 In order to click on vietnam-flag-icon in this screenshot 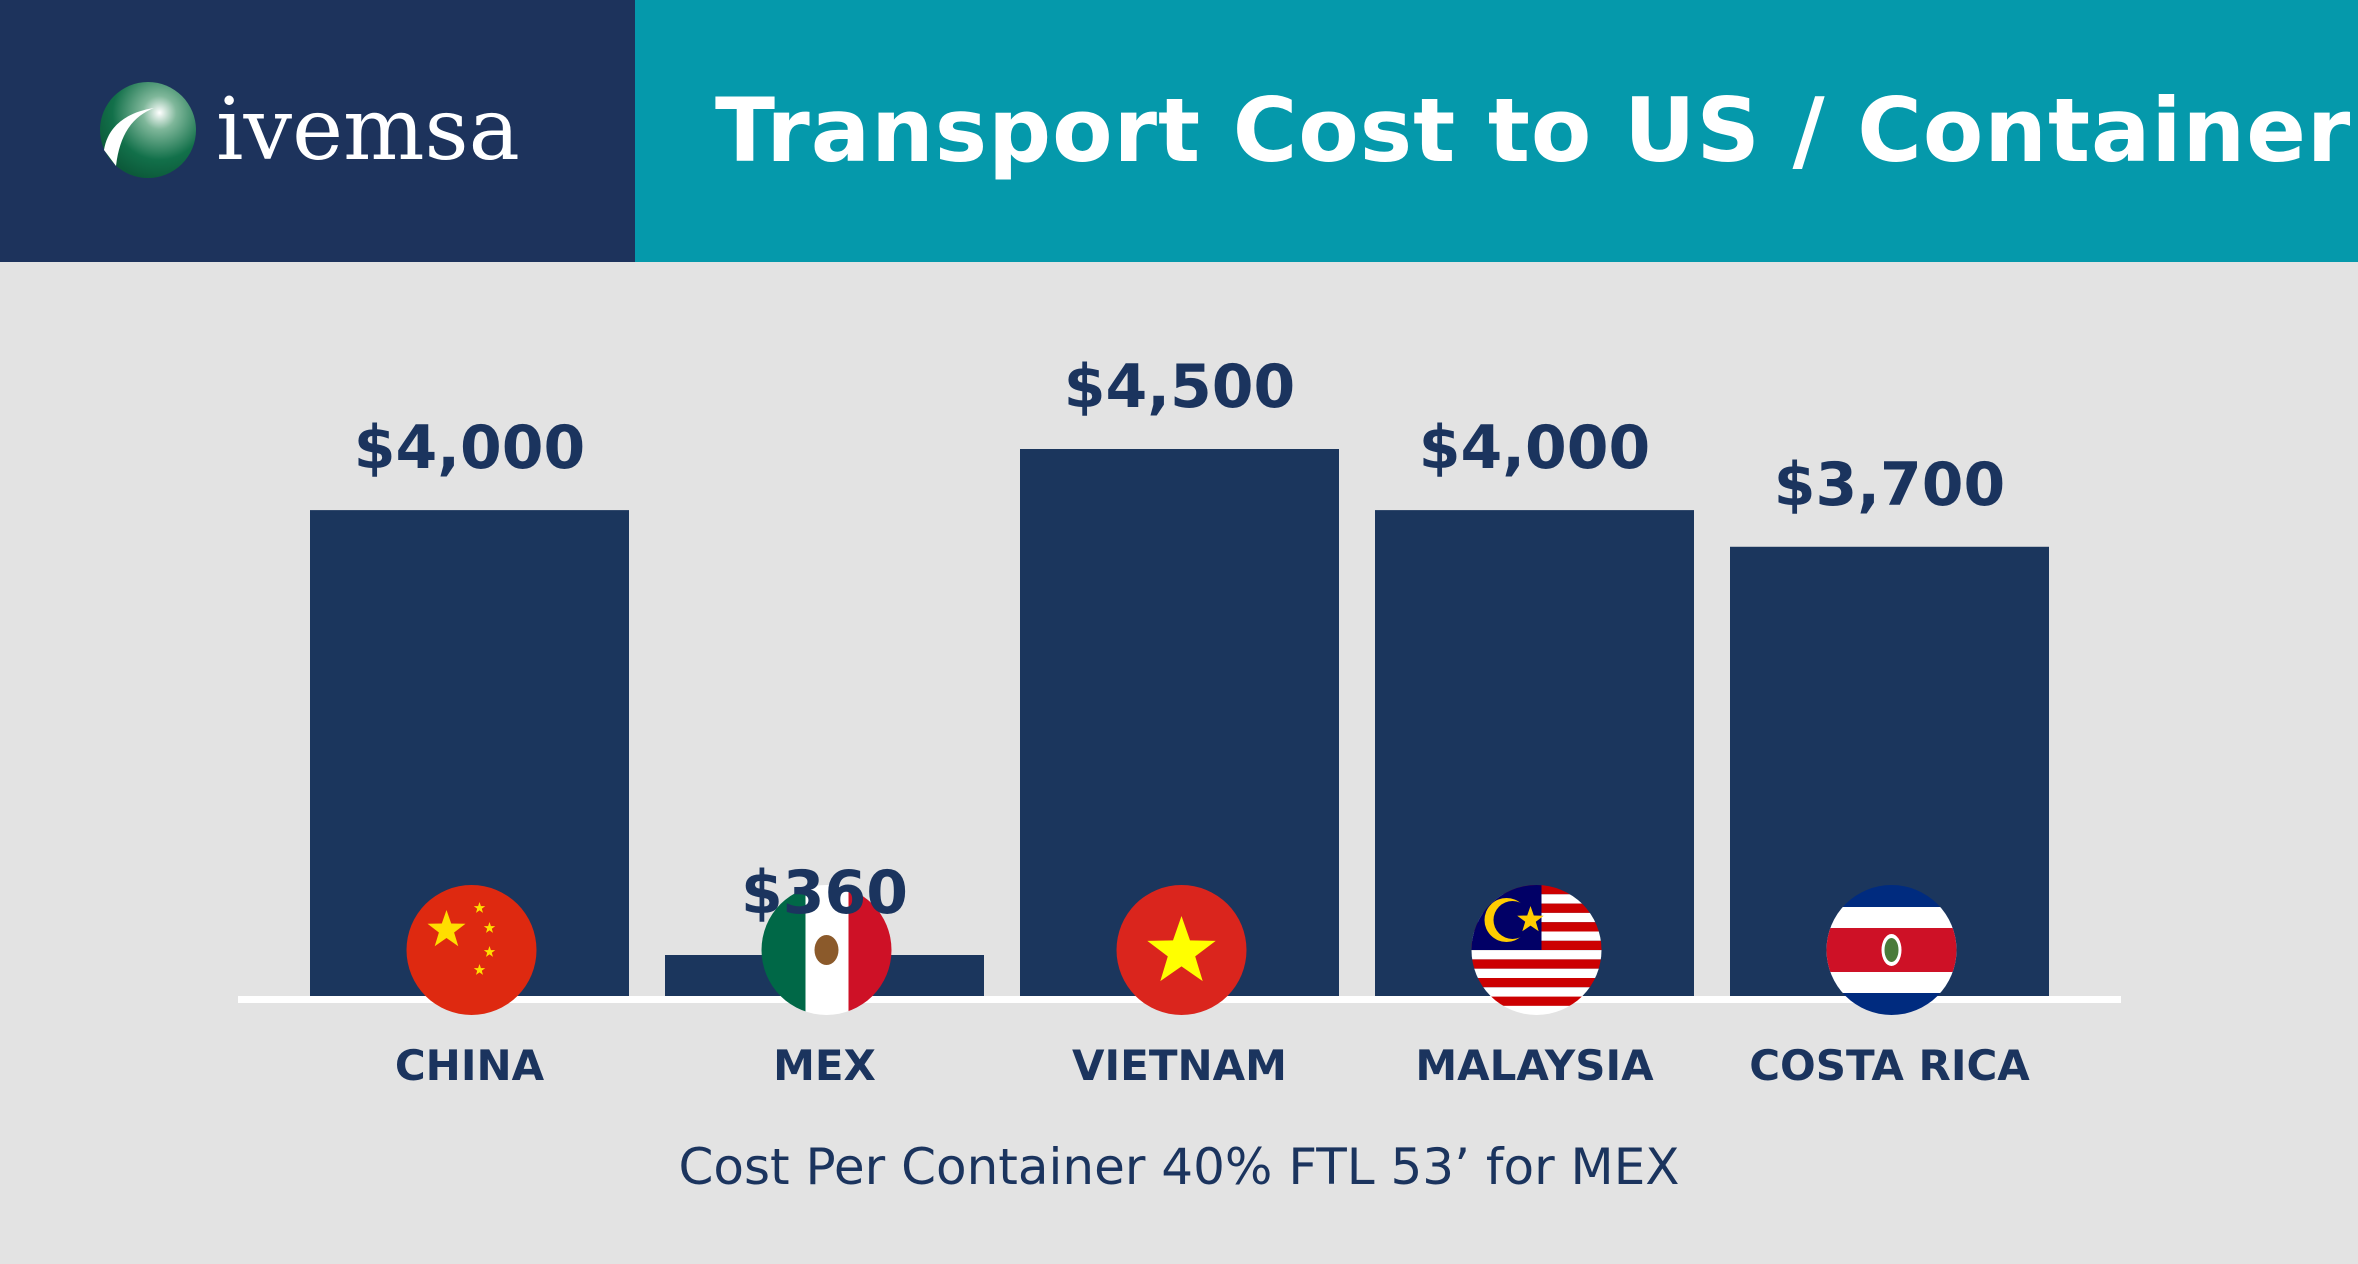, I will do `click(1181, 950)`.